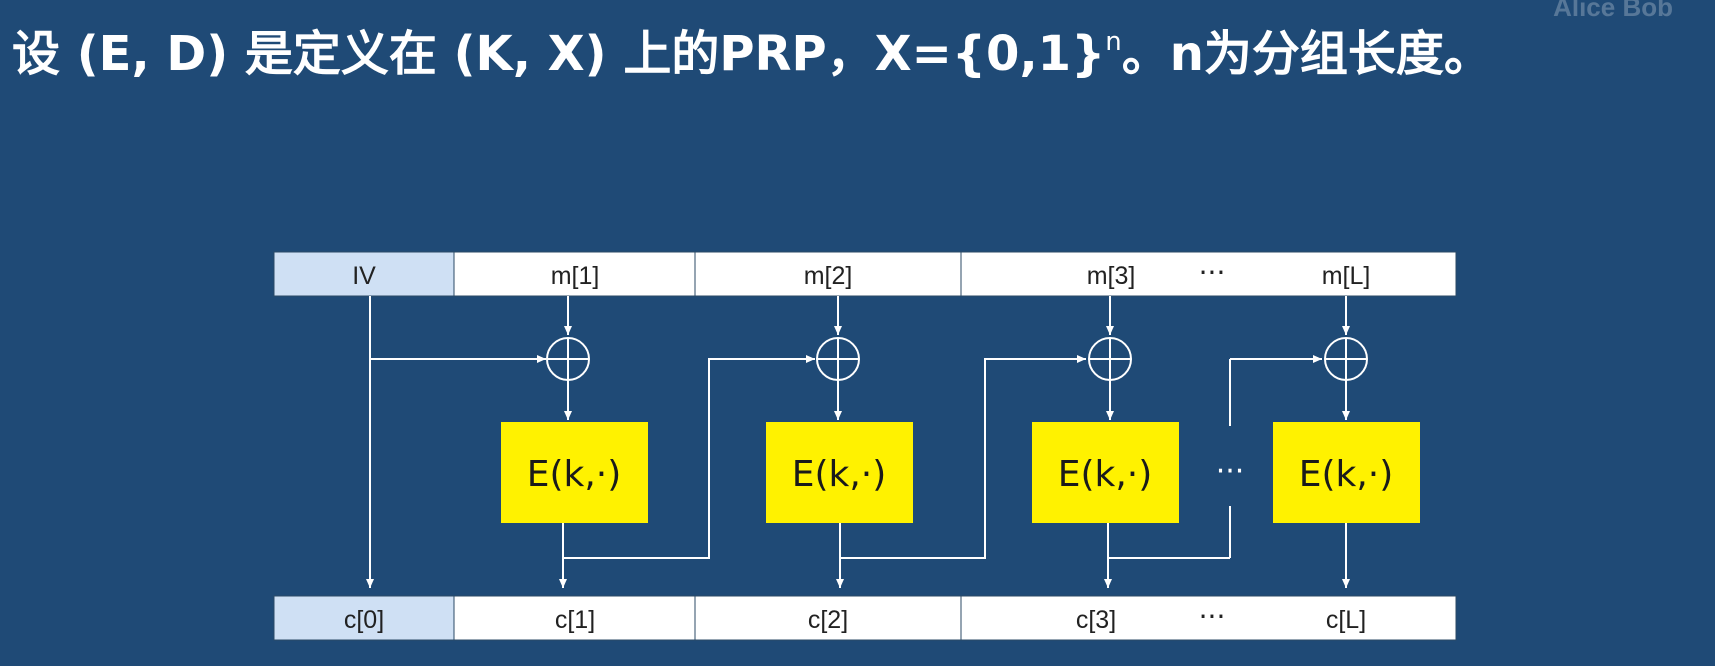 The image size is (1715, 666). I want to click on c3-label: c[3], so click(1096, 620).